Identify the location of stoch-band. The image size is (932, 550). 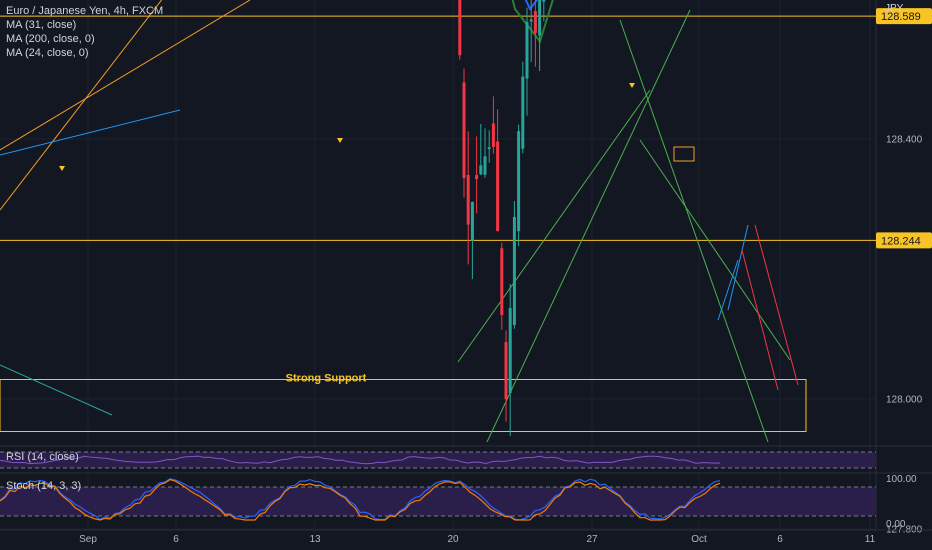
(438, 501).